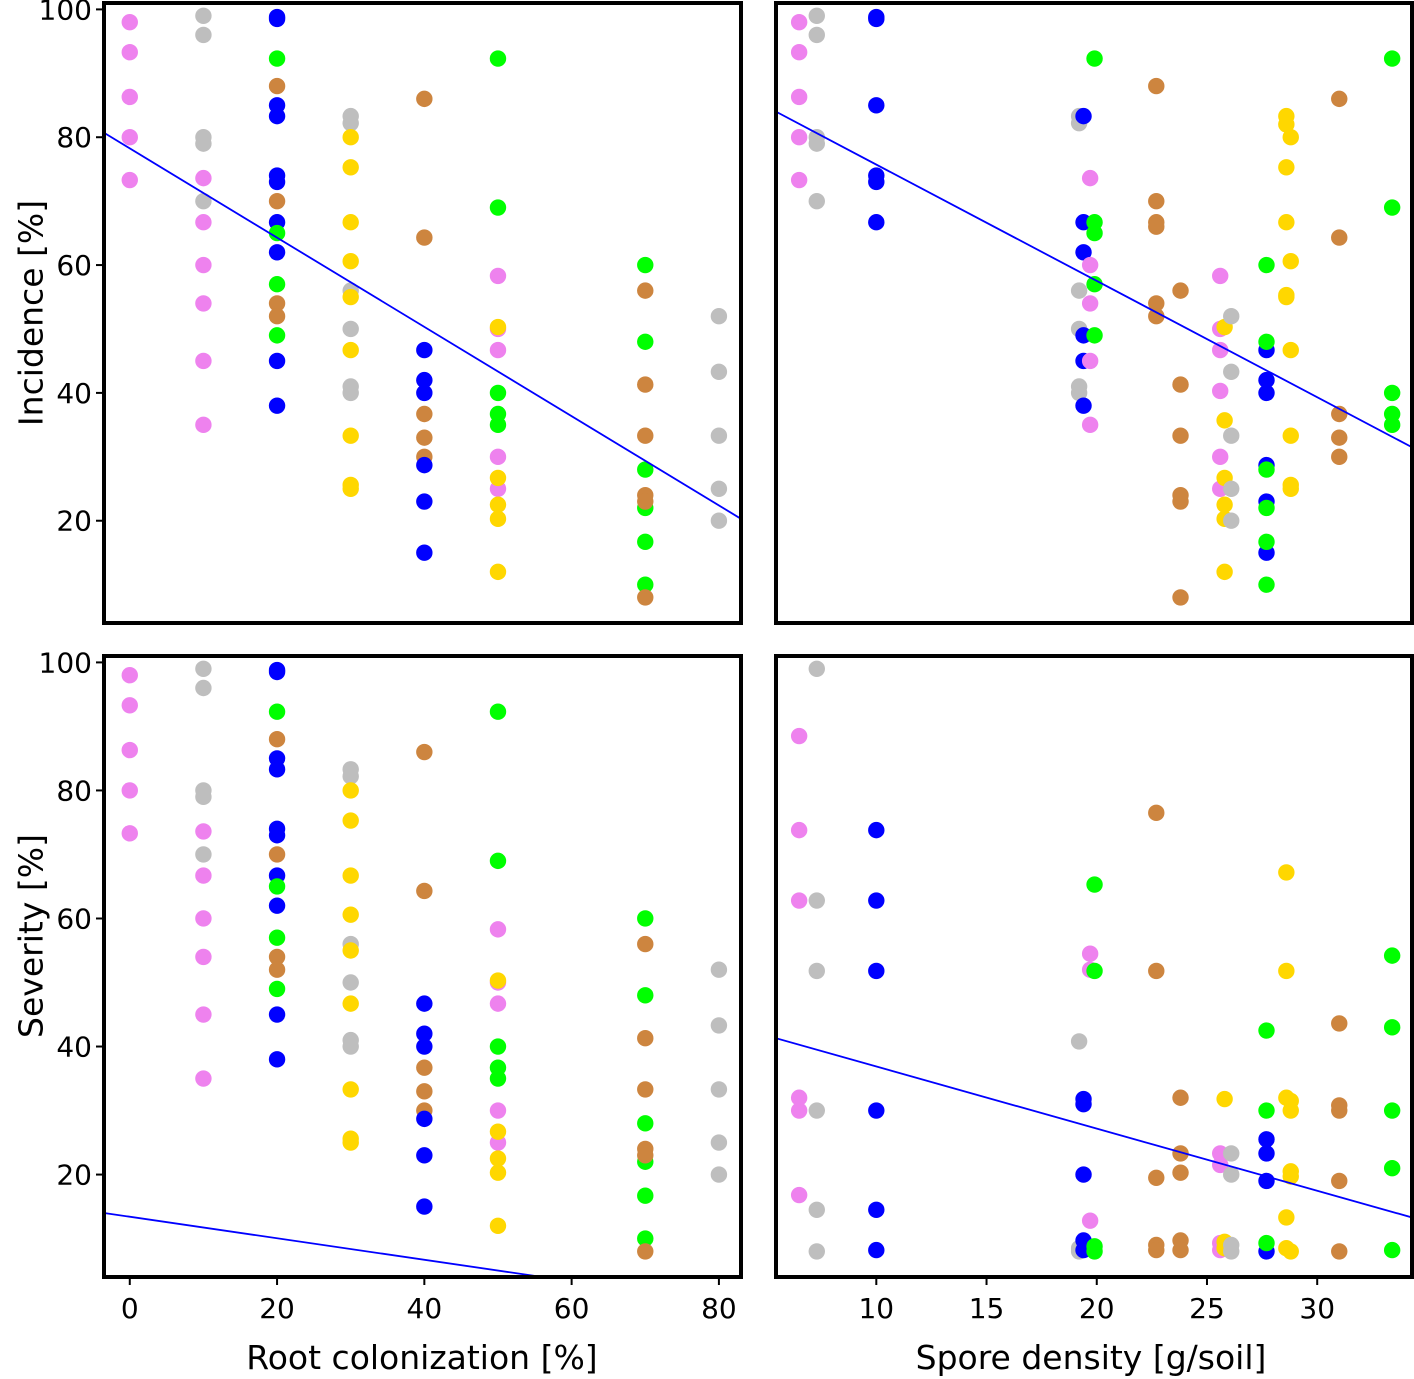  What do you see at coordinates (74, 265) in the screenshot?
I see `y-tick-label: 60` at bounding box center [74, 265].